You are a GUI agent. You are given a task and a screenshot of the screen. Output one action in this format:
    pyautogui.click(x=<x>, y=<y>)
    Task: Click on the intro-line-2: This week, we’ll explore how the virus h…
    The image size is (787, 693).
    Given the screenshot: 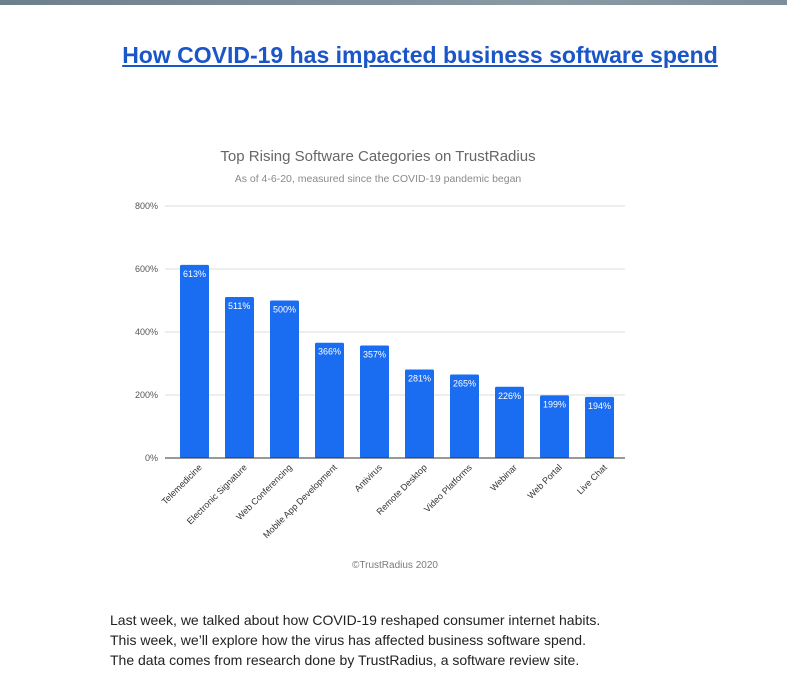 What is the action you would take?
    pyautogui.click(x=348, y=640)
    